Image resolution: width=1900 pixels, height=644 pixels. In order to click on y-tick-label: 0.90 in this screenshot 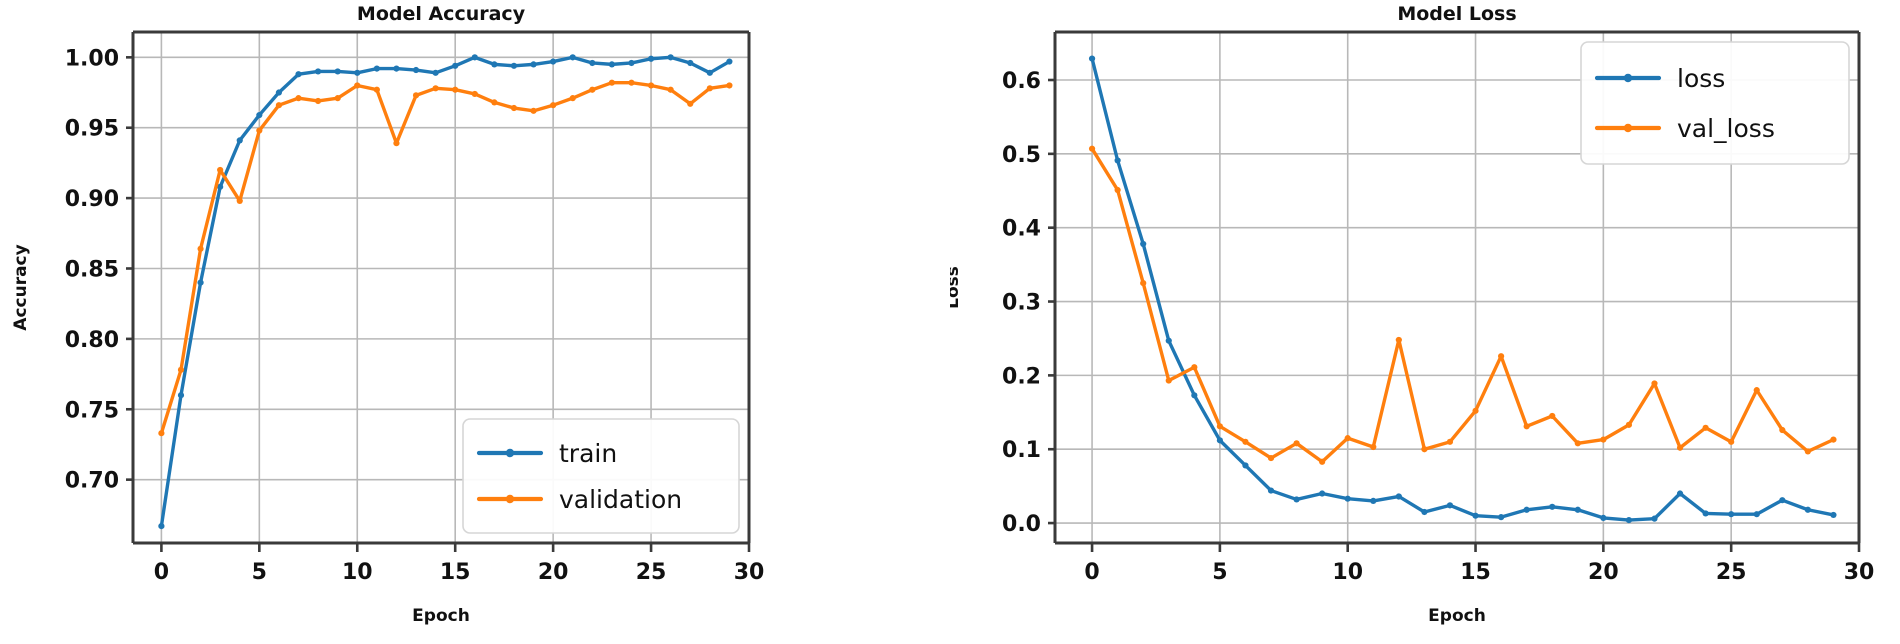, I will do `click(92, 199)`.